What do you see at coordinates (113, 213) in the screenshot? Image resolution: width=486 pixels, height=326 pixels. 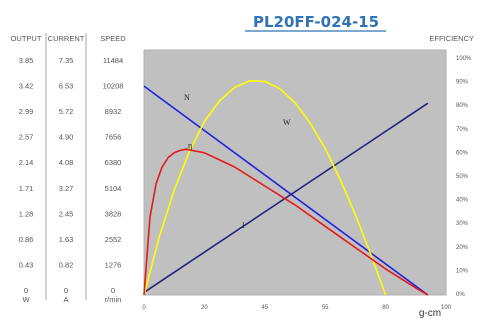 I see `speed-tick-label: 3828` at bounding box center [113, 213].